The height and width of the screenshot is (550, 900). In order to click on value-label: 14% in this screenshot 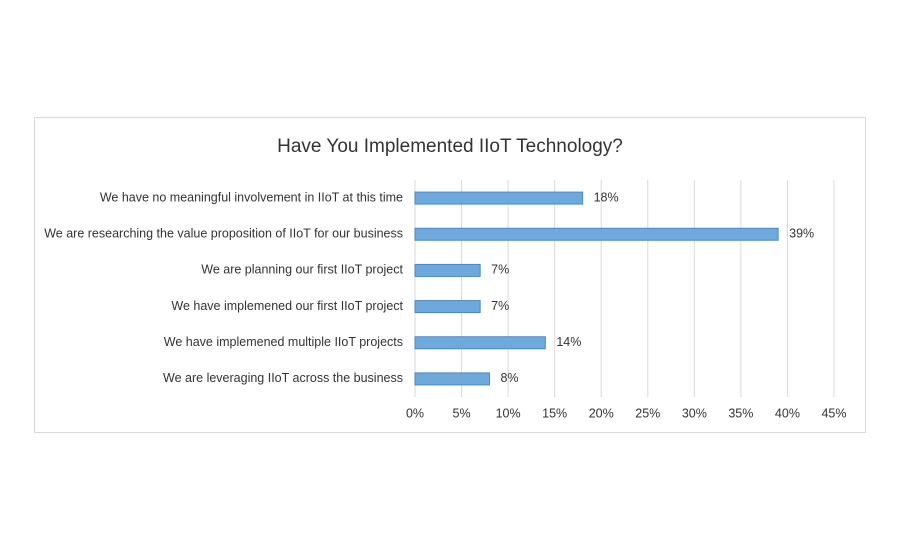, I will do `click(568, 342)`.